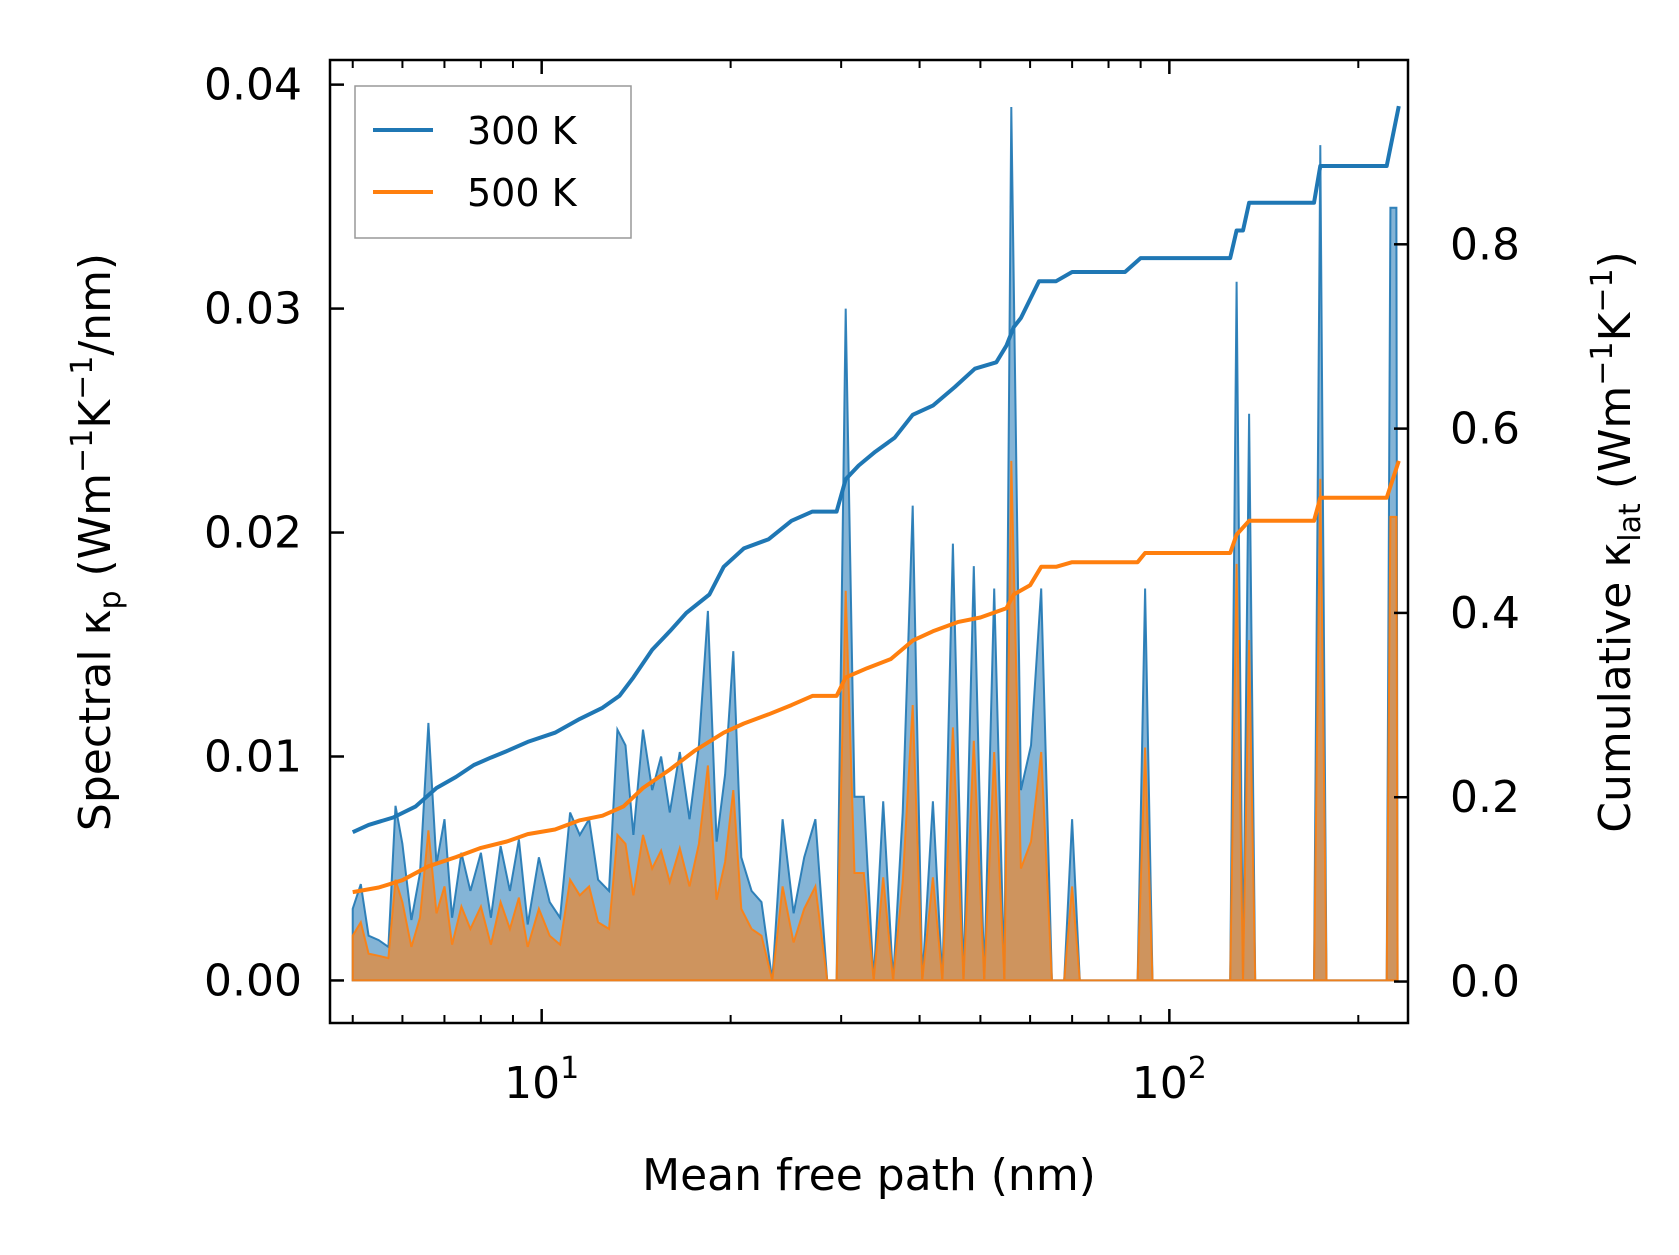  I want to click on legend-box, so click(493, 162).